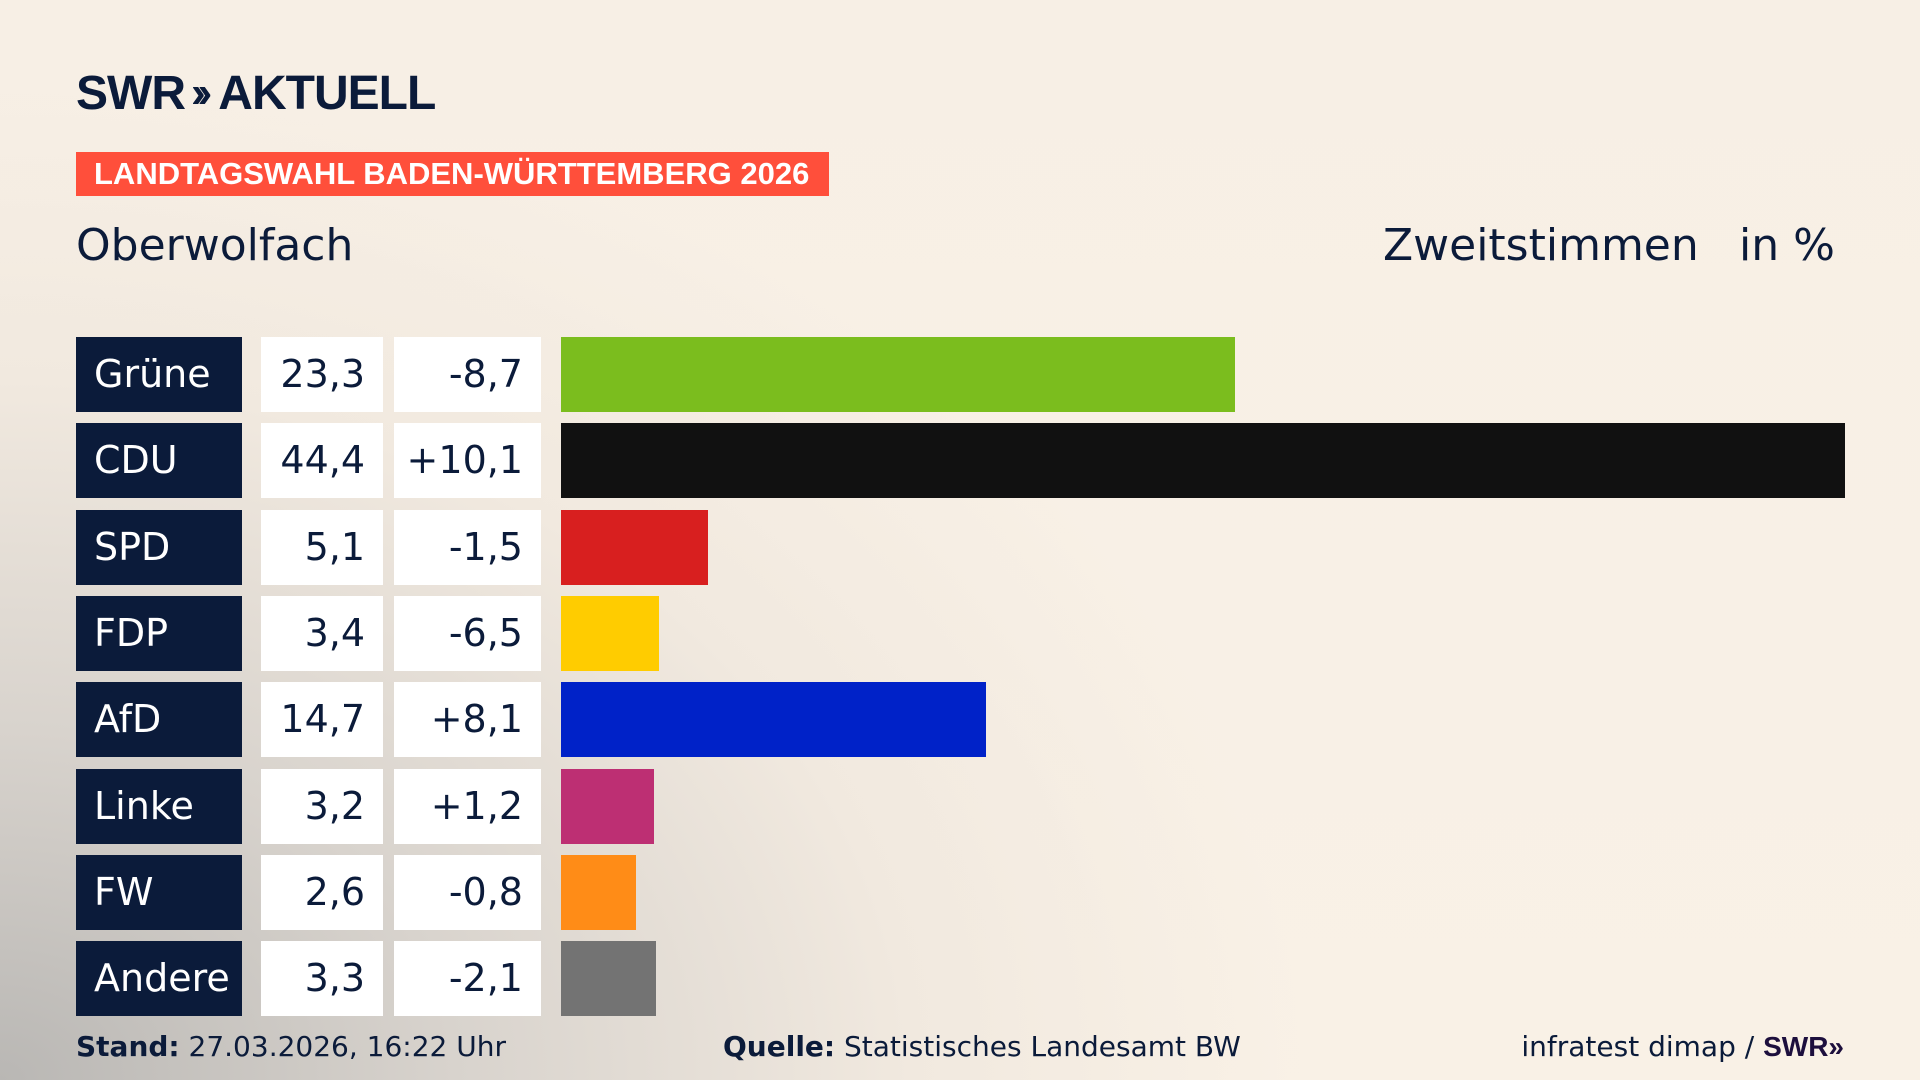  What do you see at coordinates (1796, 1046) in the screenshot?
I see `credit-swr-logo: SWR` at bounding box center [1796, 1046].